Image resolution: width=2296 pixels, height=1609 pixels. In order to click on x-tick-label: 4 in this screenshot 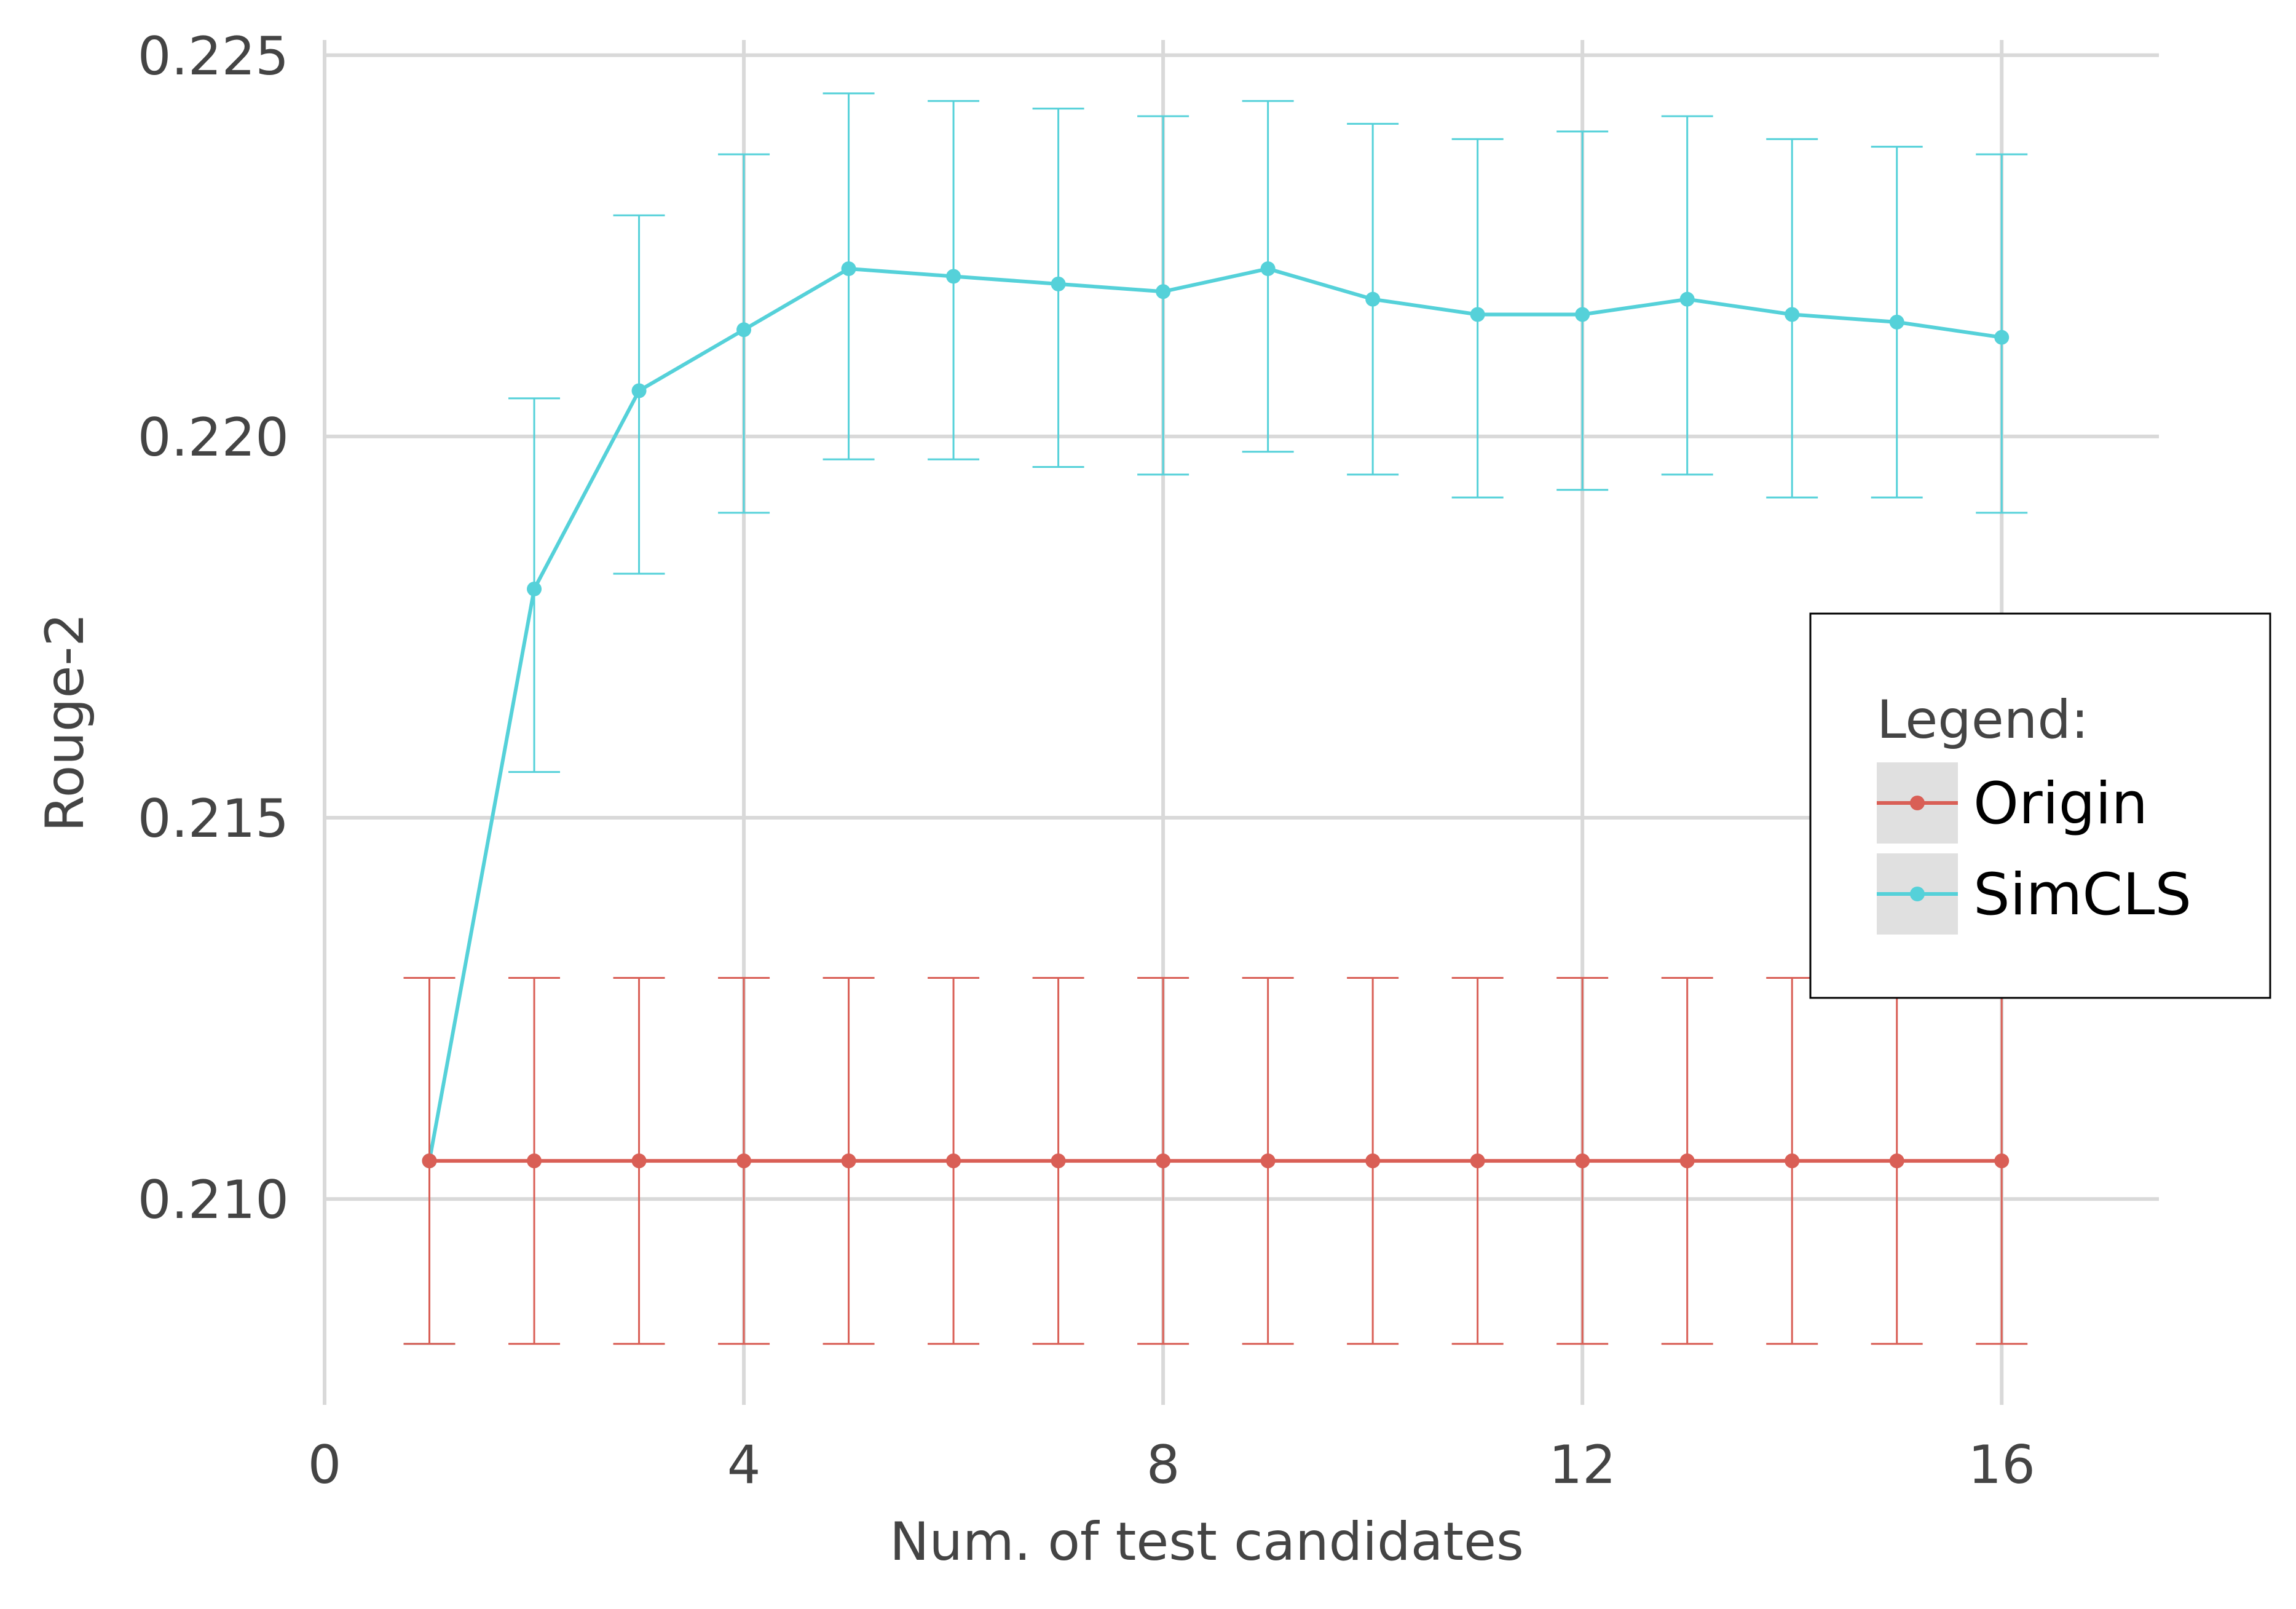, I will do `click(744, 1465)`.